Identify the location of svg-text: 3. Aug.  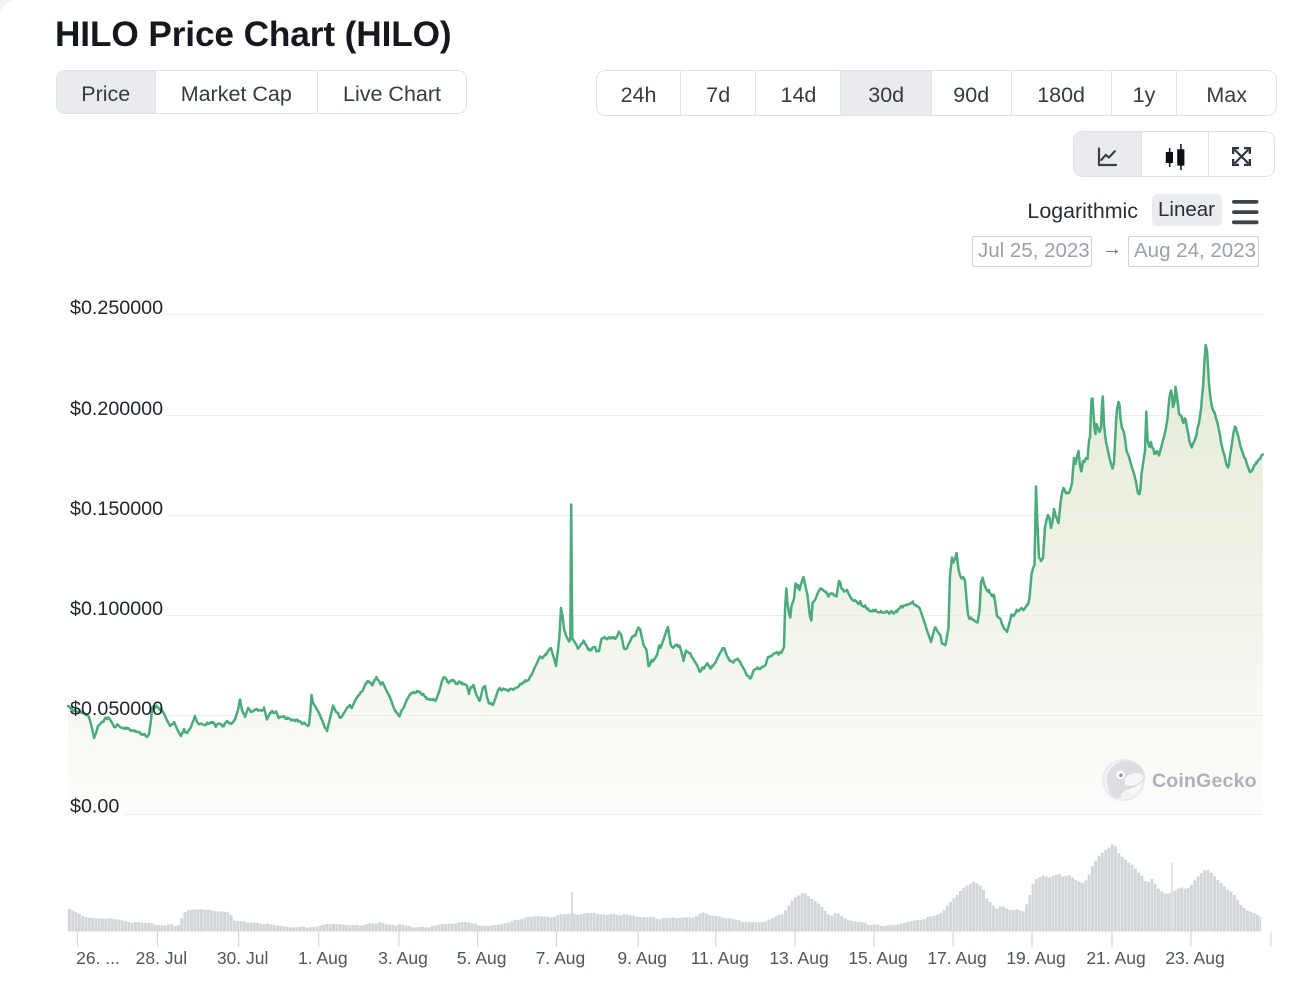
(403, 958).